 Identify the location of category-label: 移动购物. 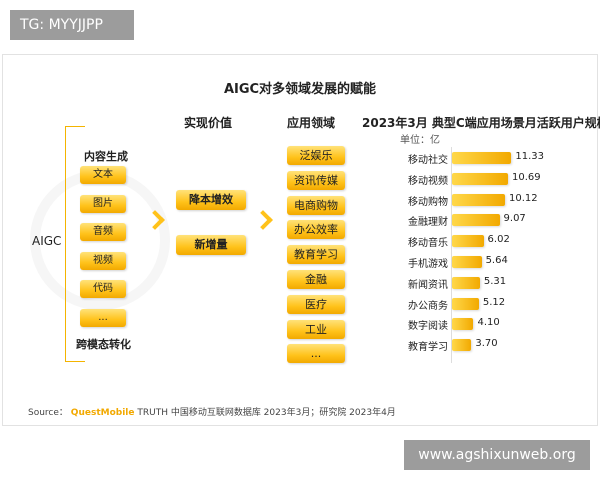
(428, 202).